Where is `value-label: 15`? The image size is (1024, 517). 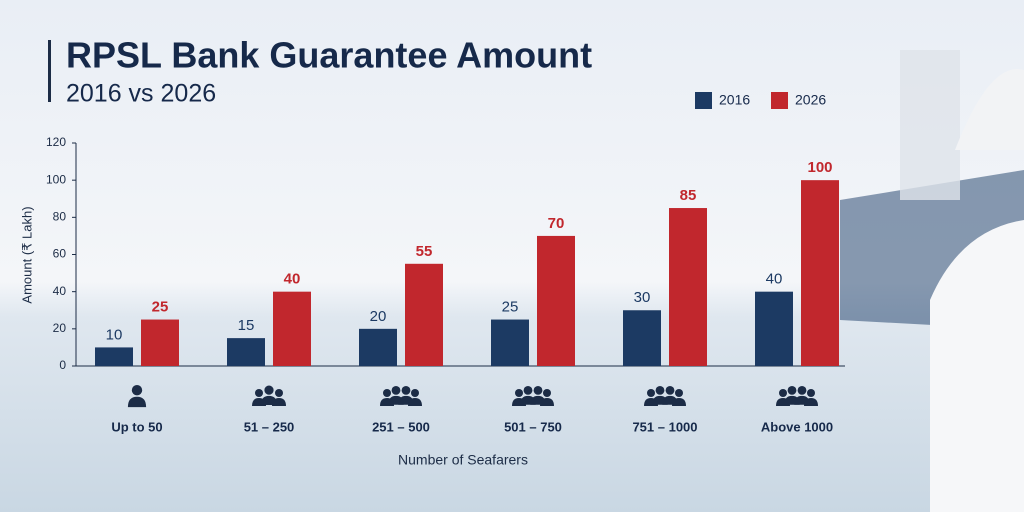 value-label: 15 is located at coordinates (246, 325).